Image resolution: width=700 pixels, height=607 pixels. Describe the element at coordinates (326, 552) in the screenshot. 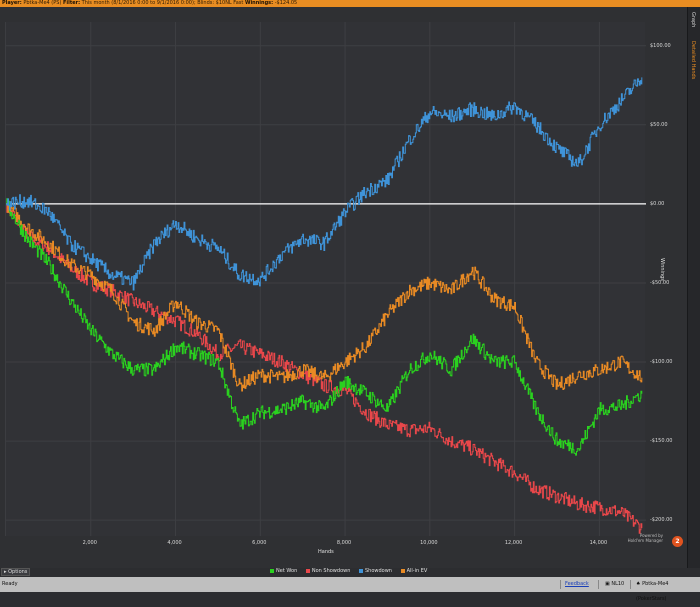

I see `x-axis-title: Hands` at that location.